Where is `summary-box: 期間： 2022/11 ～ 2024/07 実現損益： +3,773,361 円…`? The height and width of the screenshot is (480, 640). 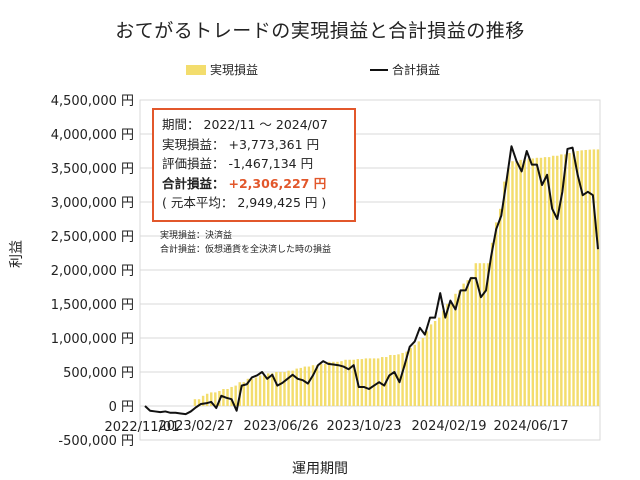 summary-box: 期間： 2022/11 ～ 2024/07 実現損益： +3,773,361 円… is located at coordinates (254, 165).